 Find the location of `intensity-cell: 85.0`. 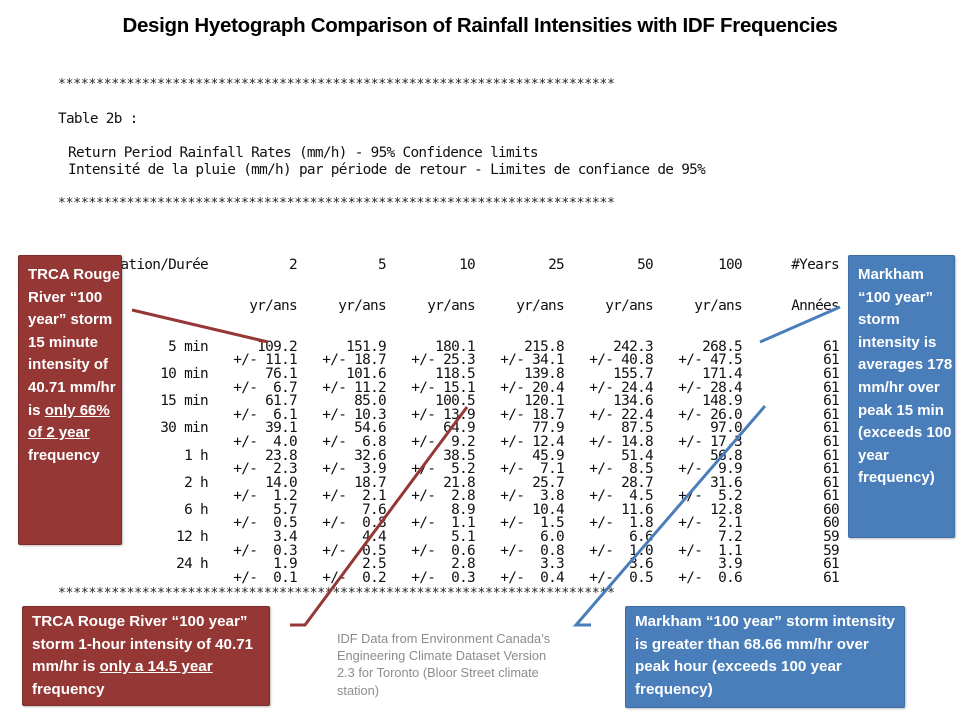

intensity-cell: 85.0 is located at coordinates (370, 401).